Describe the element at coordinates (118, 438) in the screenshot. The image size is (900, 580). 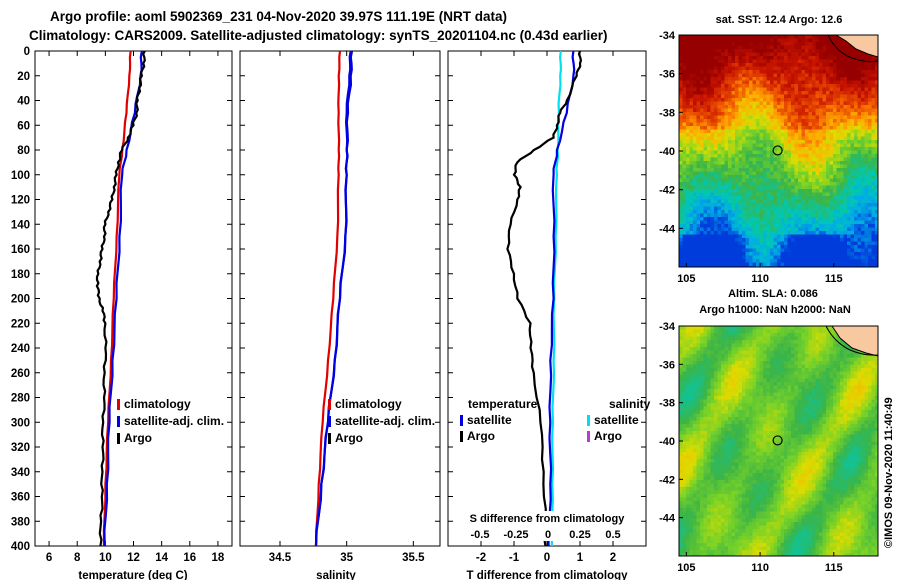
I see `temperature-legend-swatch` at that location.